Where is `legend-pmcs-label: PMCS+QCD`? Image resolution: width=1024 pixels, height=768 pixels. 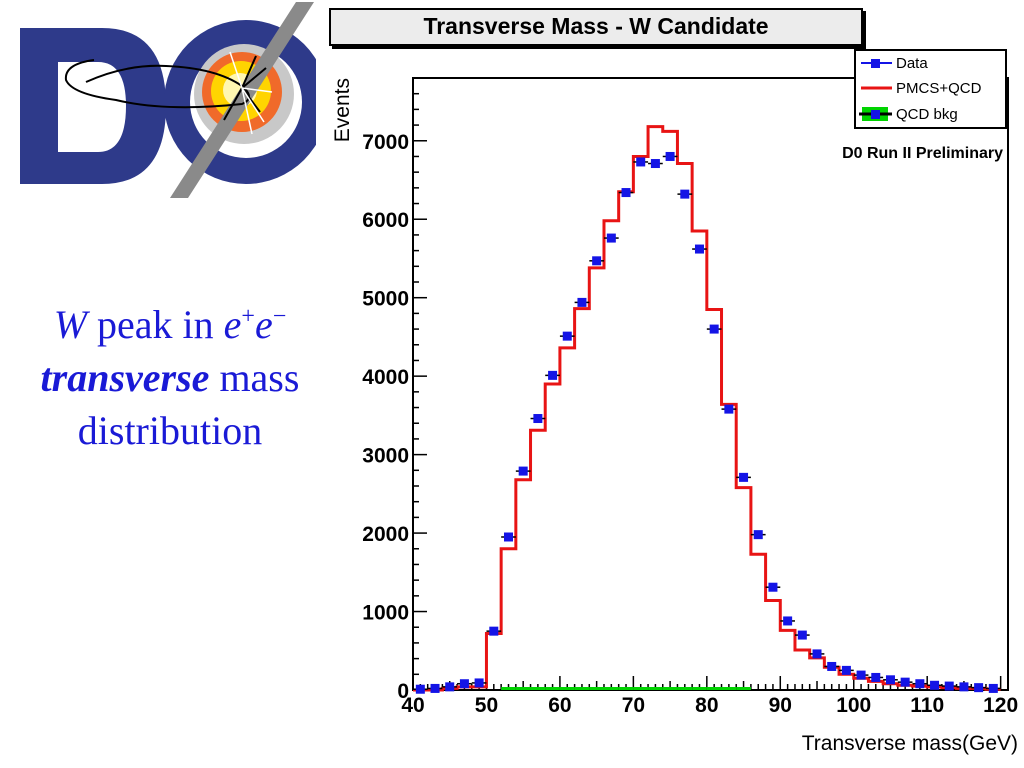 legend-pmcs-label: PMCS+QCD is located at coordinates (939, 88).